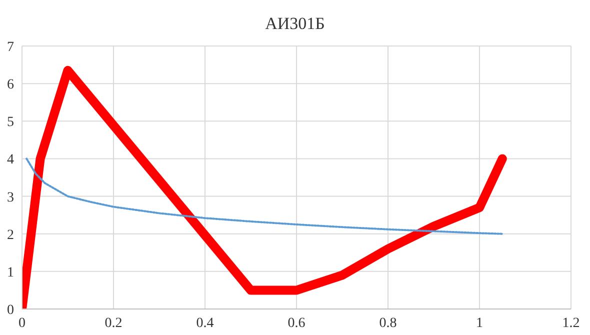 The width and height of the screenshot is (590, 335). What do you see at coordinates (297, 323) in the screenshot?
I see `x-tick-label: 0.6` at bounding box center [297, 323].